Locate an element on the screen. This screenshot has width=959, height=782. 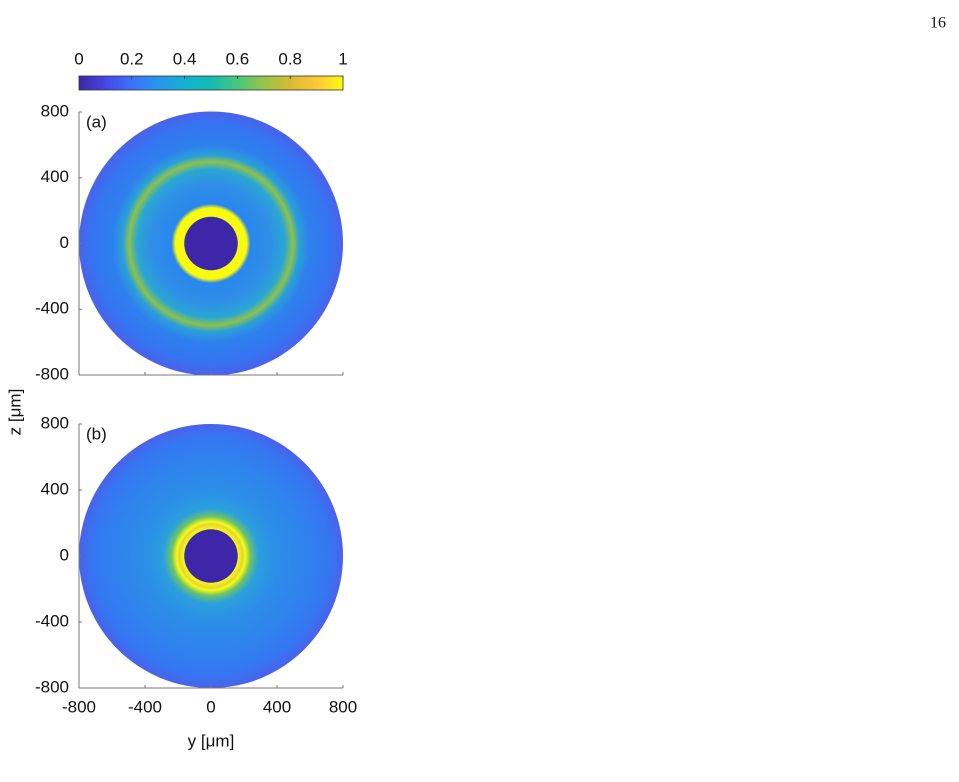
x-tick-label: -800 is located at coordinates (79, 706).